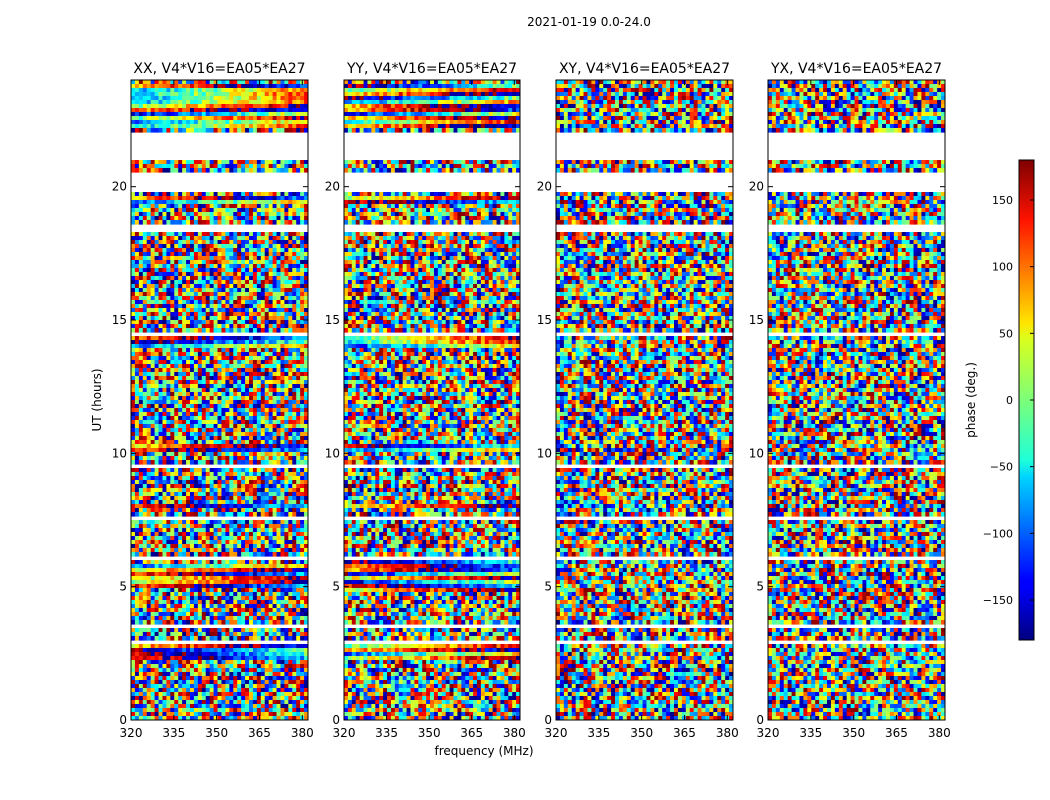  I want to click on panel-title: YX, V4*V16=EA05*EA27, so click(856, 69).